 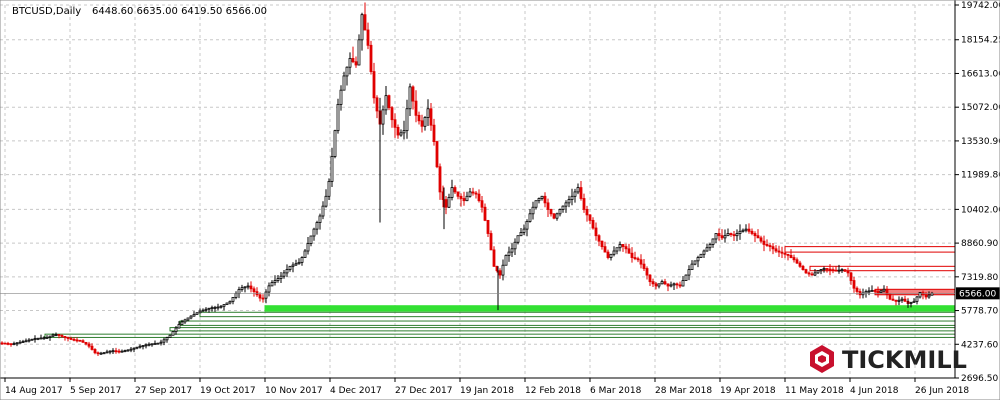 What do you see at coordinates (822, 359) in the screenshot?
I see `tickmill-logo-icon` at bounding box center [822, 359].